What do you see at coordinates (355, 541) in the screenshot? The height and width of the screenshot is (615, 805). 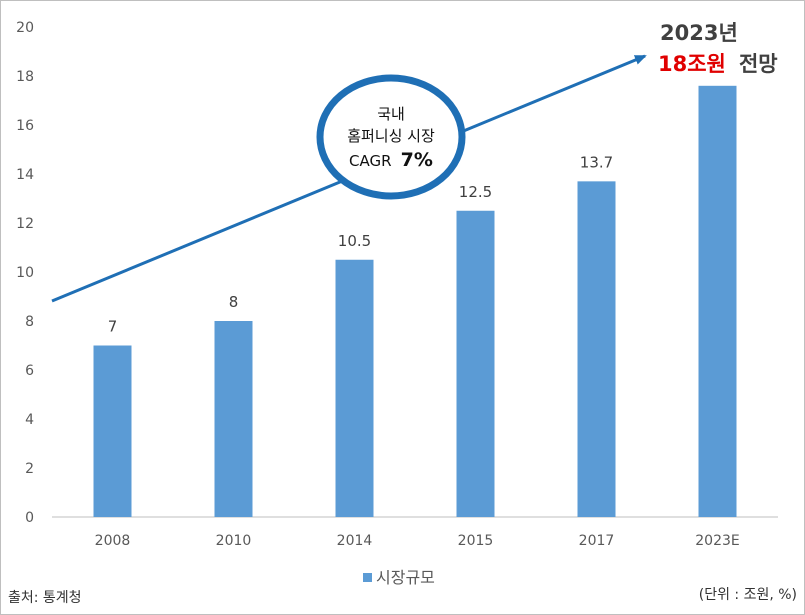 I see `x-tick-label: 2014` at bounding box center [355, 541].